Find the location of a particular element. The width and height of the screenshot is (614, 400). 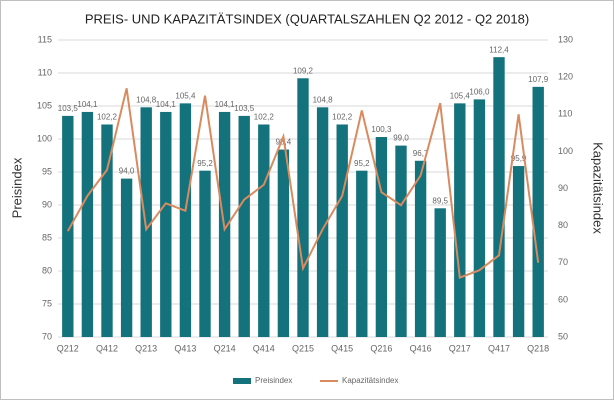

y-axis-label: Preisindex is located at coordinates (16, 187).